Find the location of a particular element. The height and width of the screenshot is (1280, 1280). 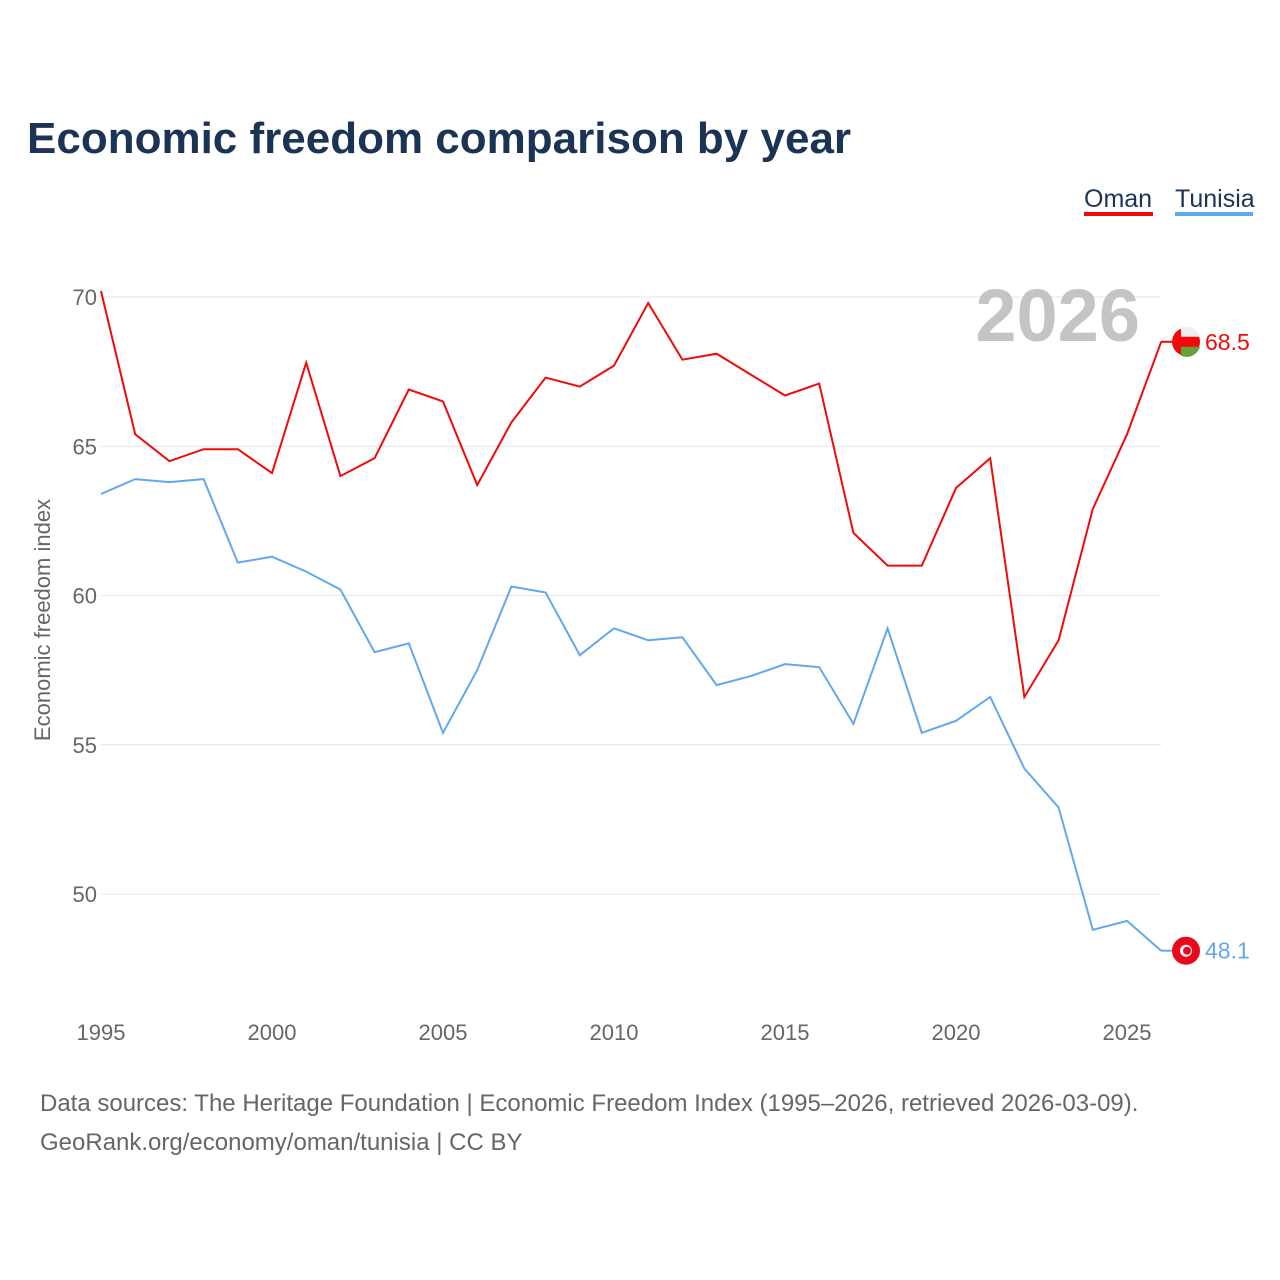

year-watermark: 2026 is located at coordinates (1057, 315).